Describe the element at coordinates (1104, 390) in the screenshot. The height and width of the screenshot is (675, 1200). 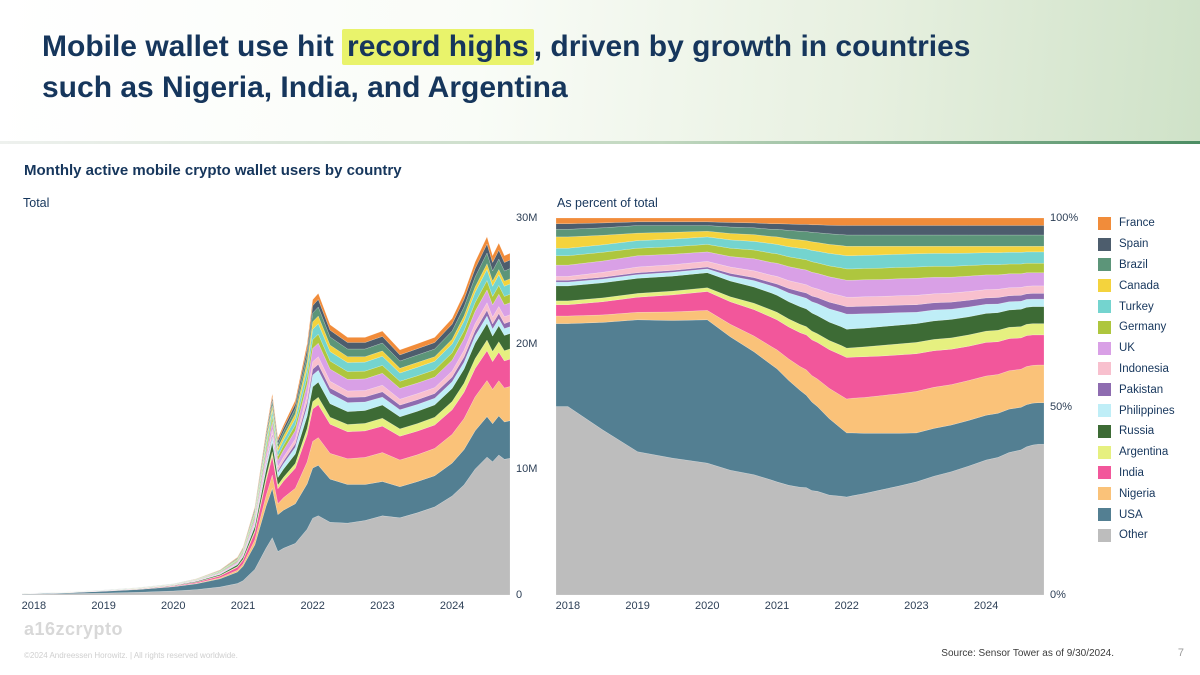
I see `legend-swatch-pakistan` at that location.